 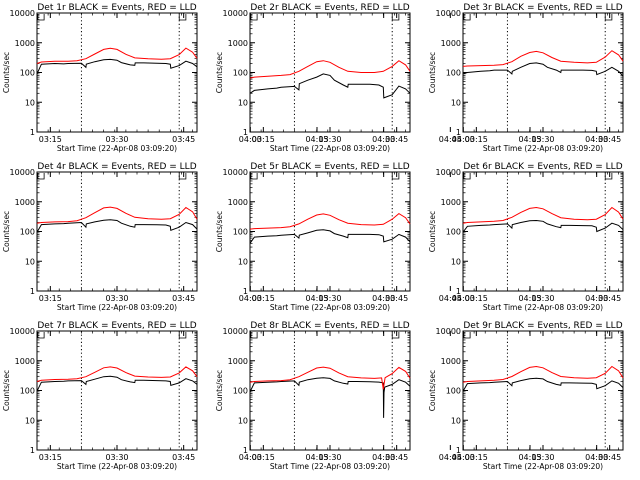 I want to click on panel-title: Det 5r BLACK = Events, RED = LLD, so click(x=329, y=167).